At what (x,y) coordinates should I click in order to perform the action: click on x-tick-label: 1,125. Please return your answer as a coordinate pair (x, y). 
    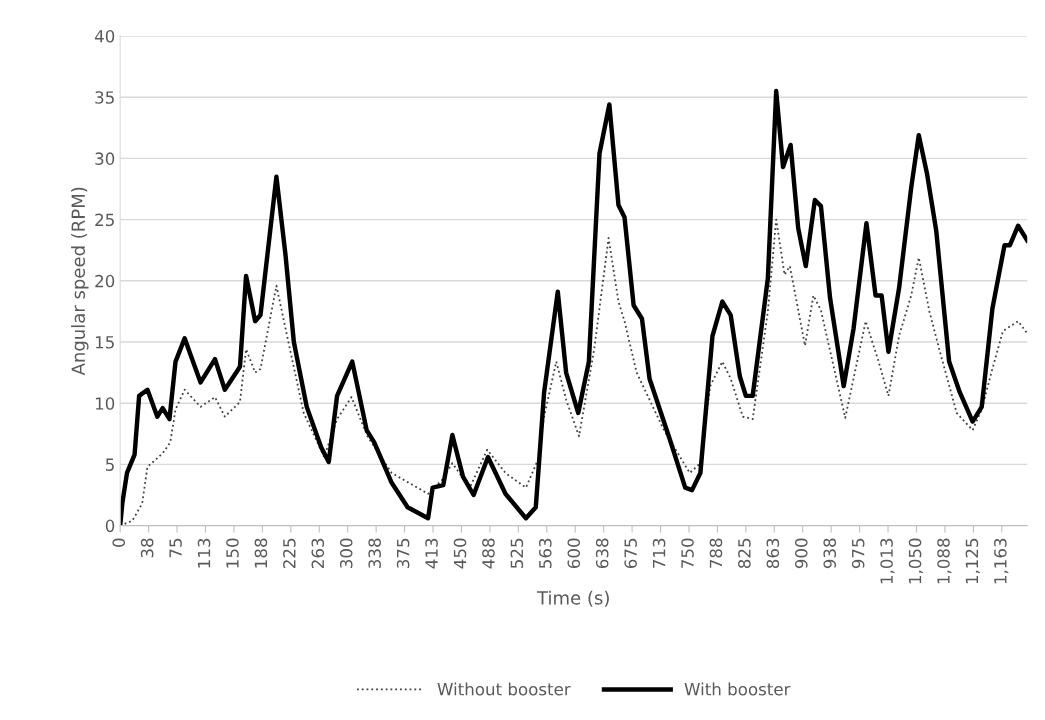
    Looking at the image, I should click on (972, 561).